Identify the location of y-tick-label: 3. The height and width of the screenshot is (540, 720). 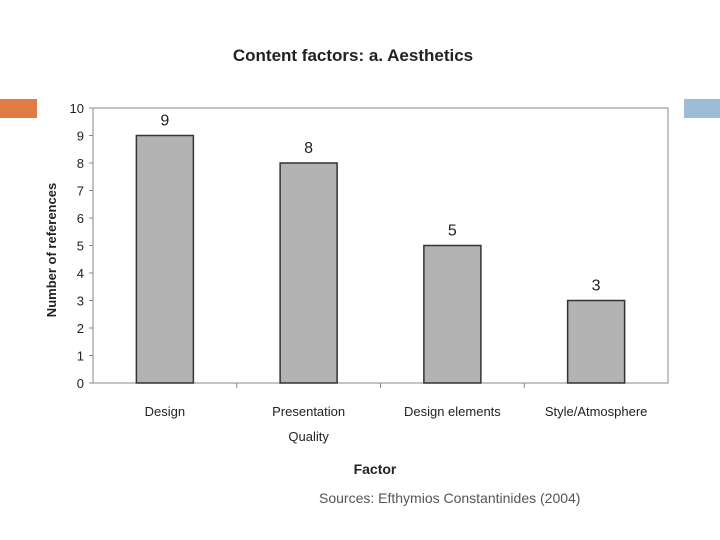
(80, 301).